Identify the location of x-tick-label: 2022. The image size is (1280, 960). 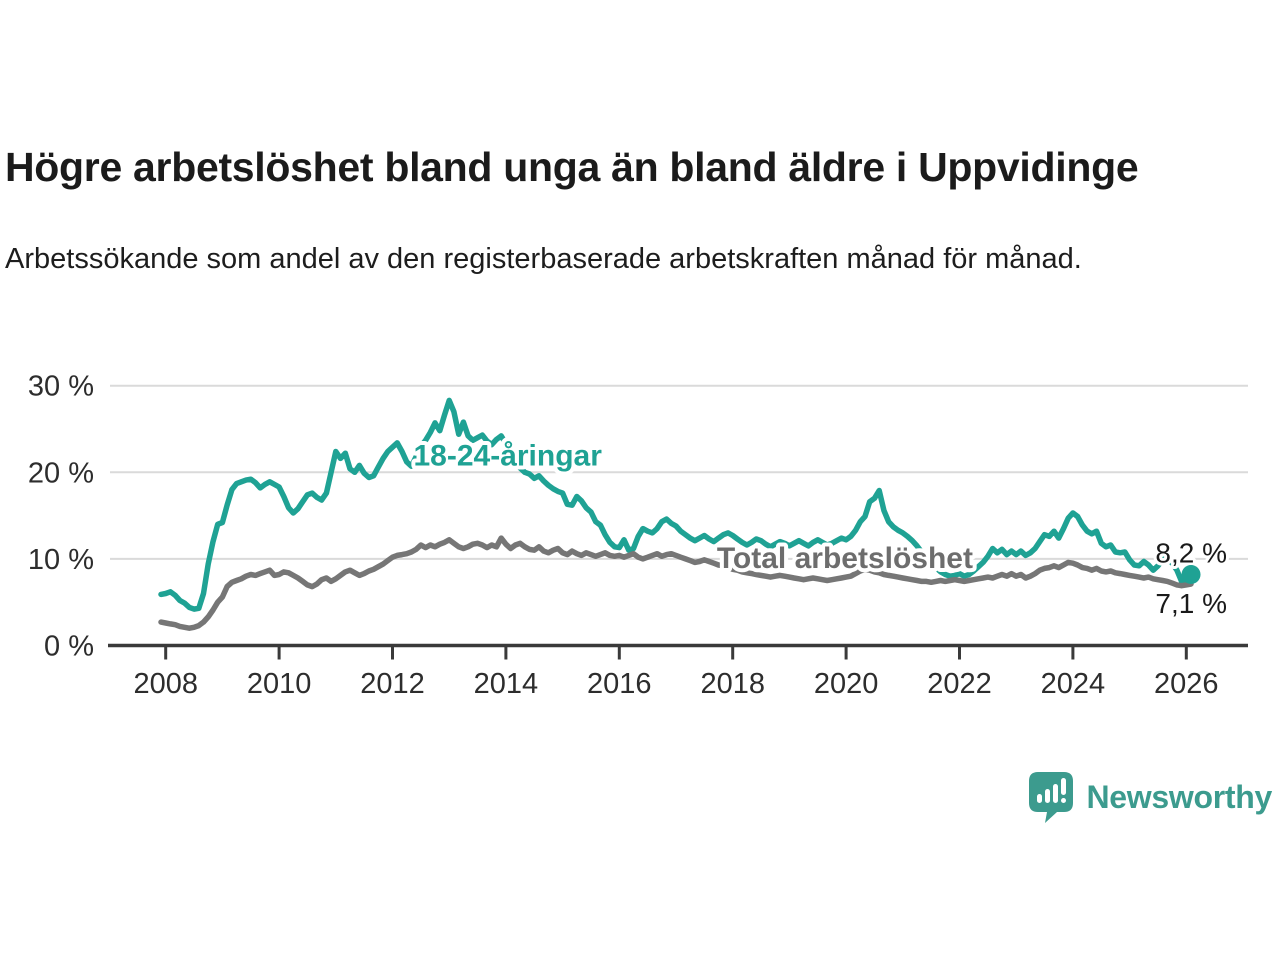
(959, 684).